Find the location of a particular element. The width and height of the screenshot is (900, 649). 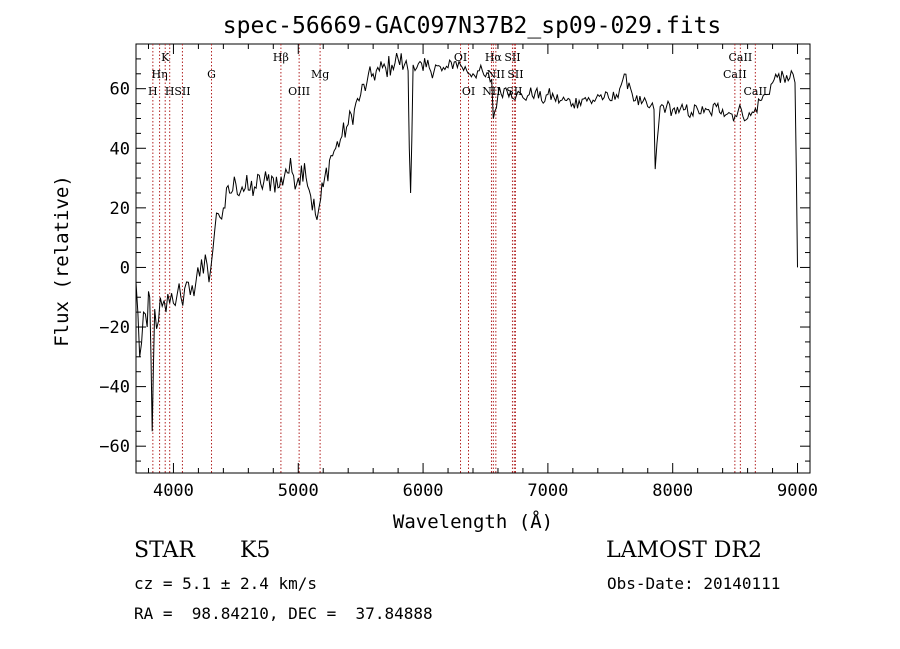

observation-date: Obs-Date: 20140111 is located at coordinates (694, 583).